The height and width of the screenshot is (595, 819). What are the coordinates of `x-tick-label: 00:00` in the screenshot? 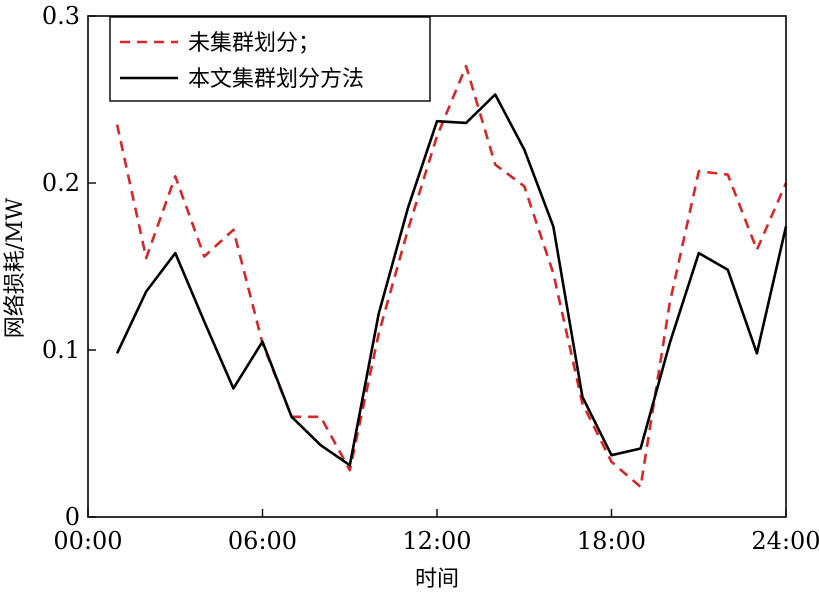 It's located at (87, 541).